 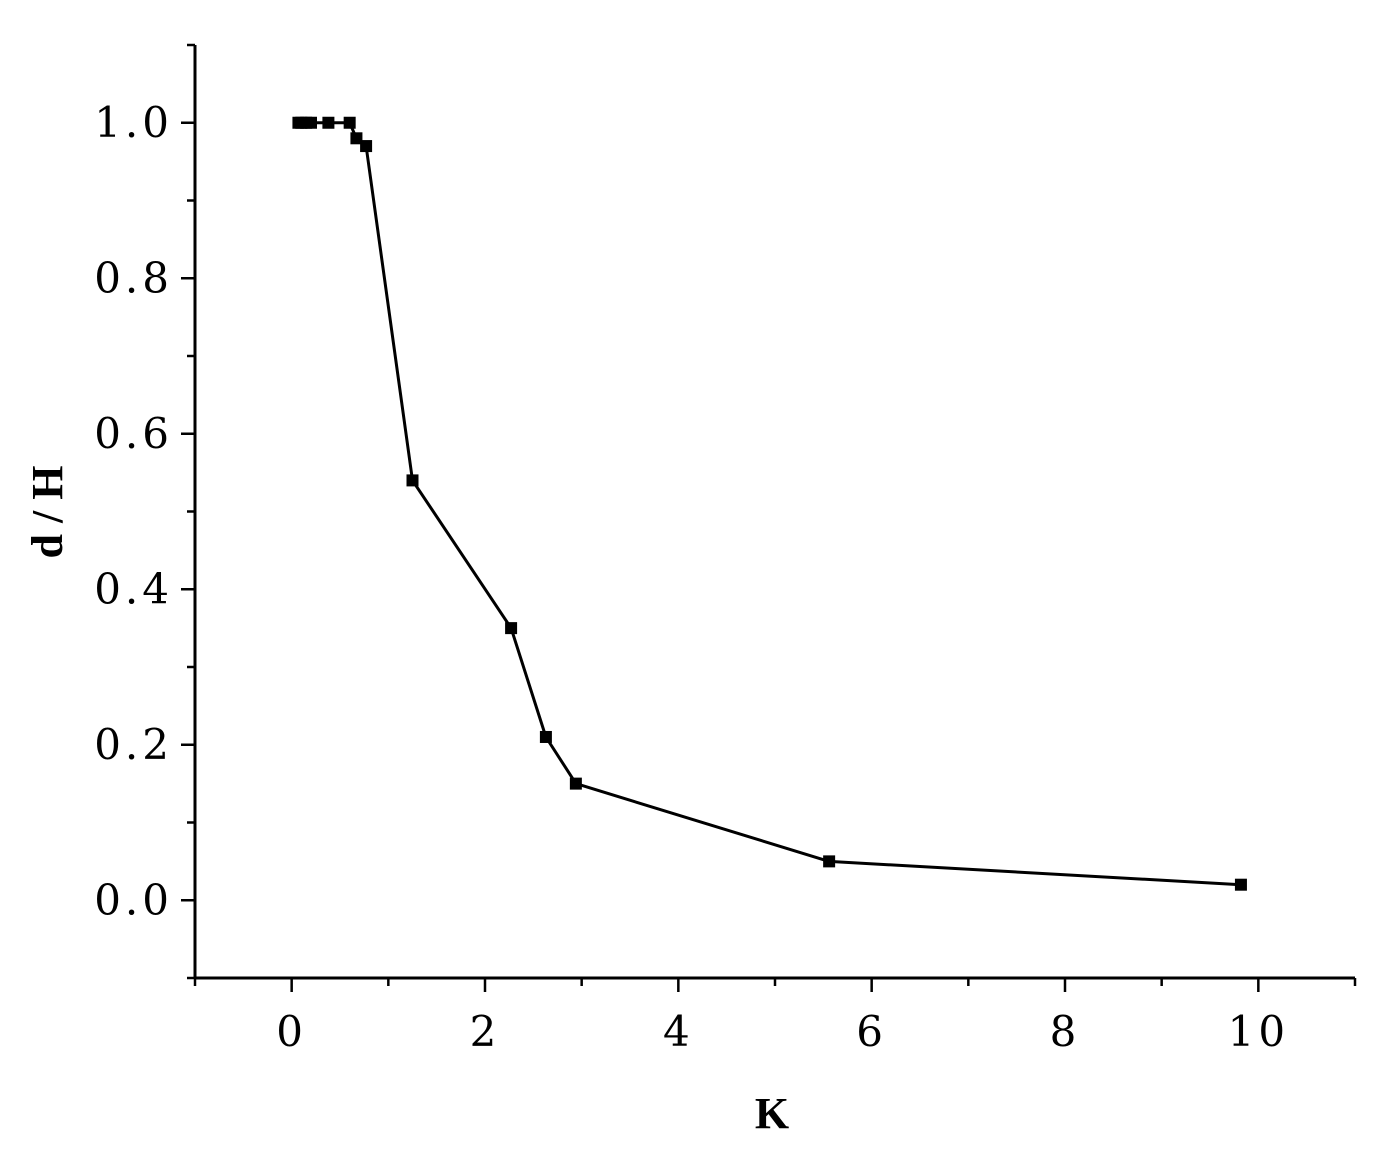 What do you see at coordinates (485, 1031) in the screenshot?
I see `x-tick-label: 2` at bounding box center [485, 1031].